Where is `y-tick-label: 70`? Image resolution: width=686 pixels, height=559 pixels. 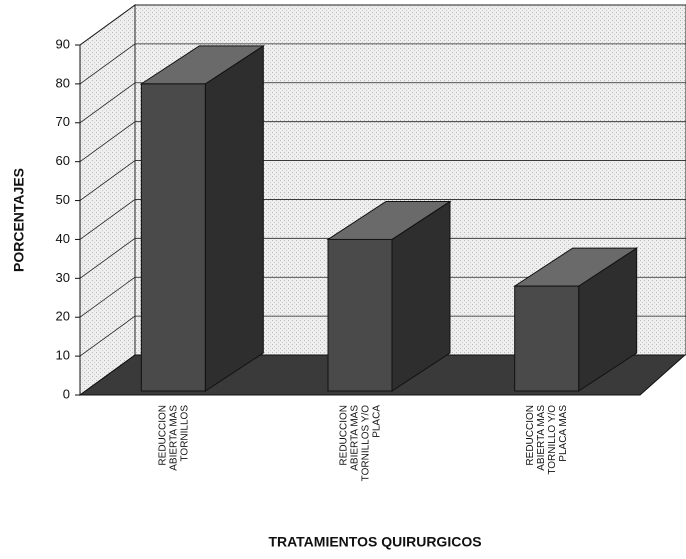 y-tick-label: 70 is located at coordinates (63, 121).